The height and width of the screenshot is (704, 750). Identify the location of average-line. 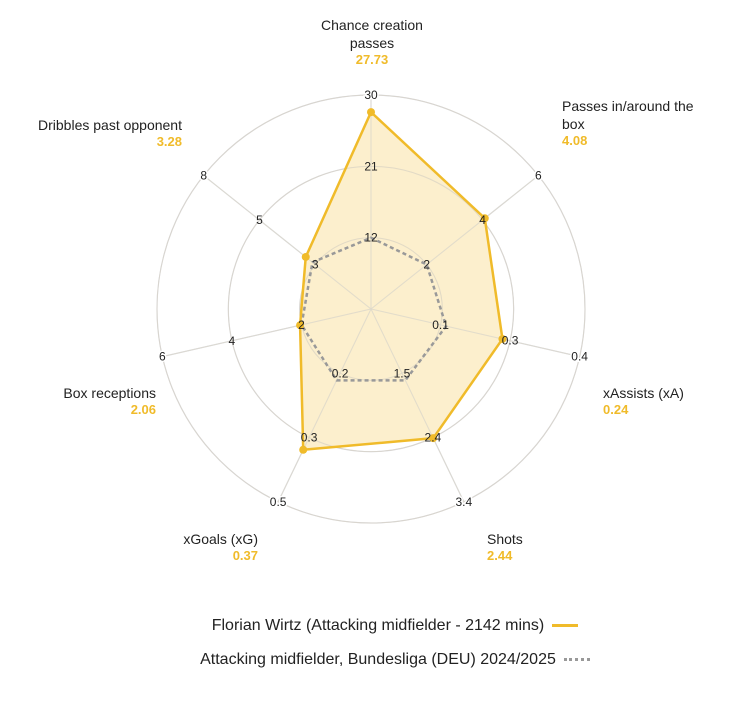
(374, 309).